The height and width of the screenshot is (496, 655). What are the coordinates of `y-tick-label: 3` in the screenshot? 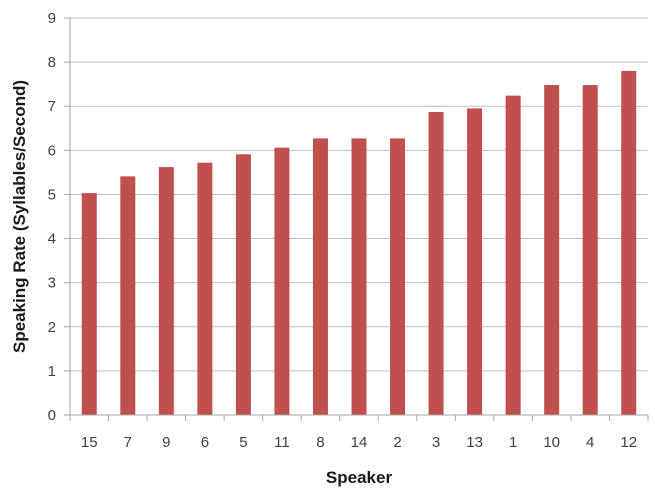 It's located at (52, 283).